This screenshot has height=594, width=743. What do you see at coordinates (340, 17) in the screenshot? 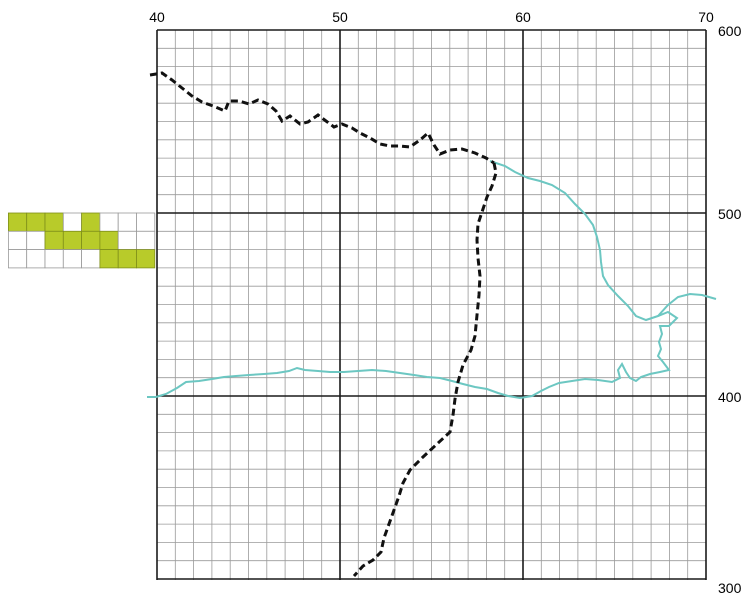
I see `x-tick-label-50: 50` at bounding box center [340, 17].